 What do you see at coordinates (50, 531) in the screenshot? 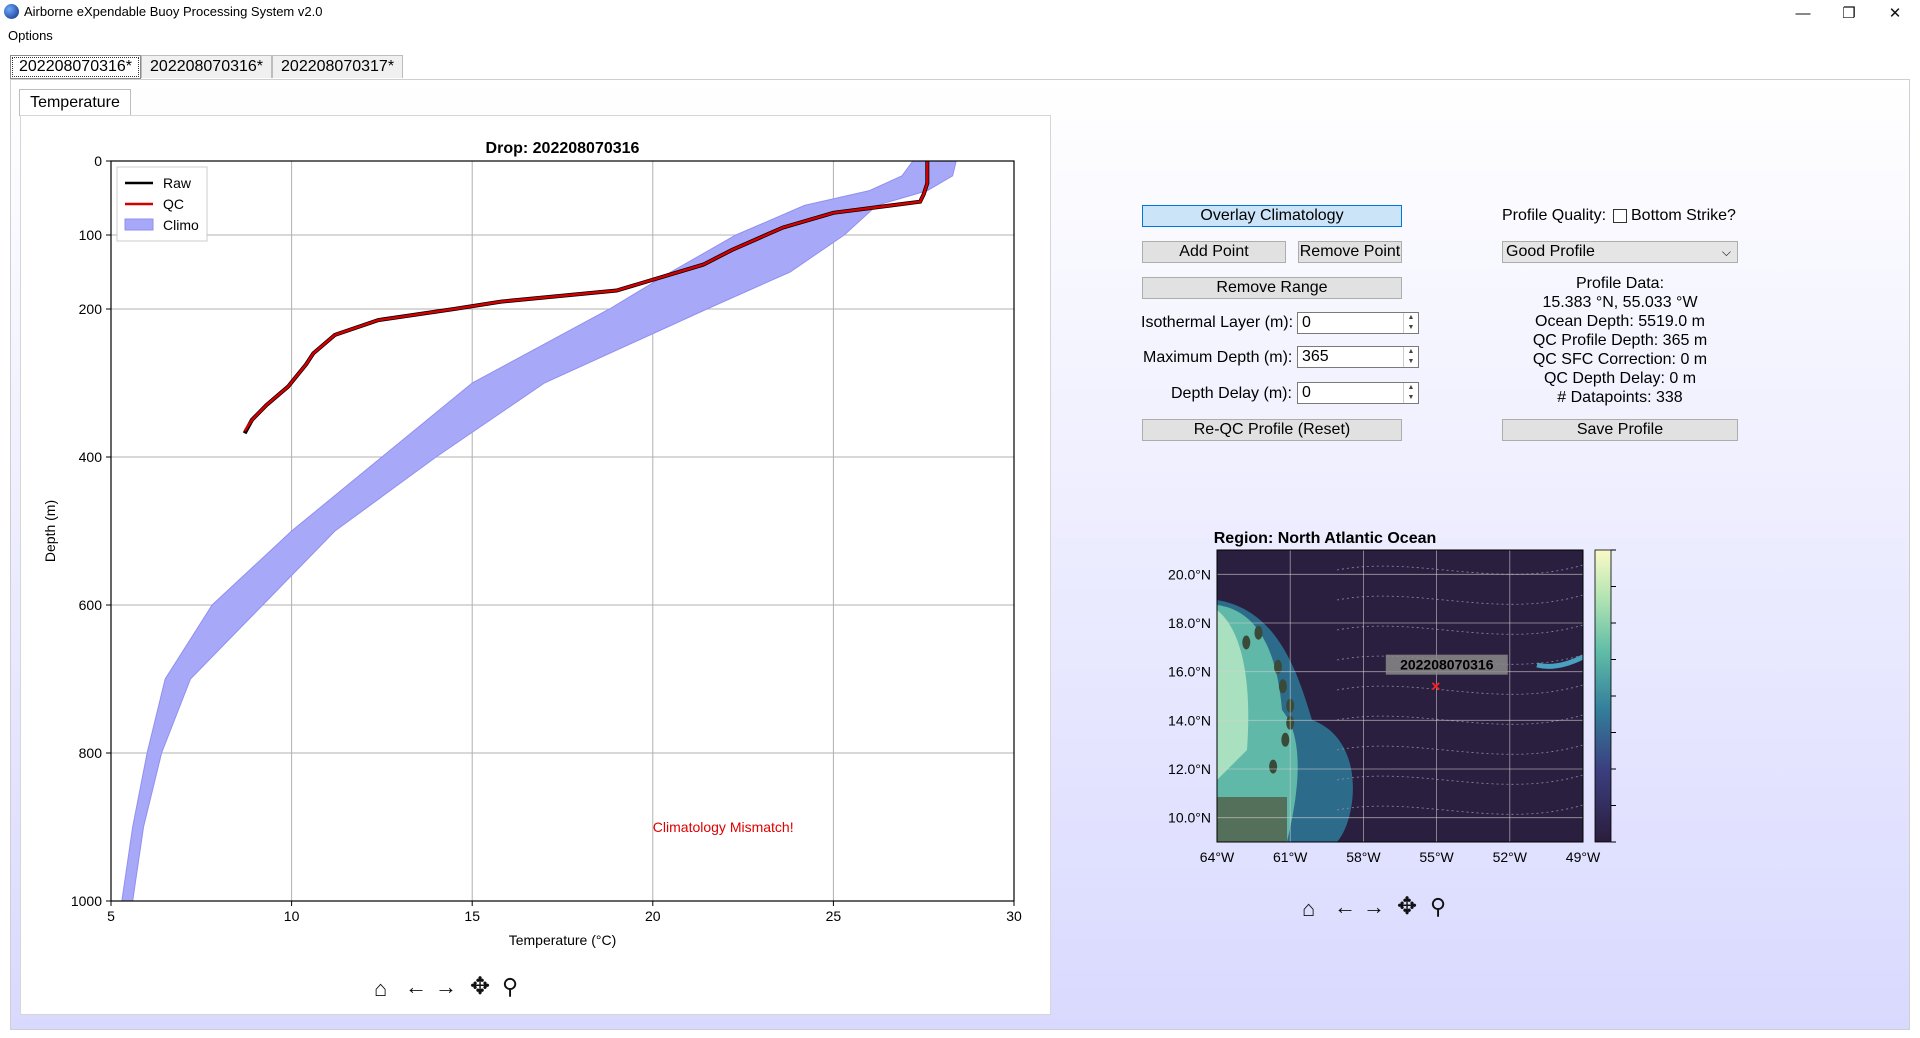
I see `y-axis-label: Depth (m)` at bounding box center [50, 531].